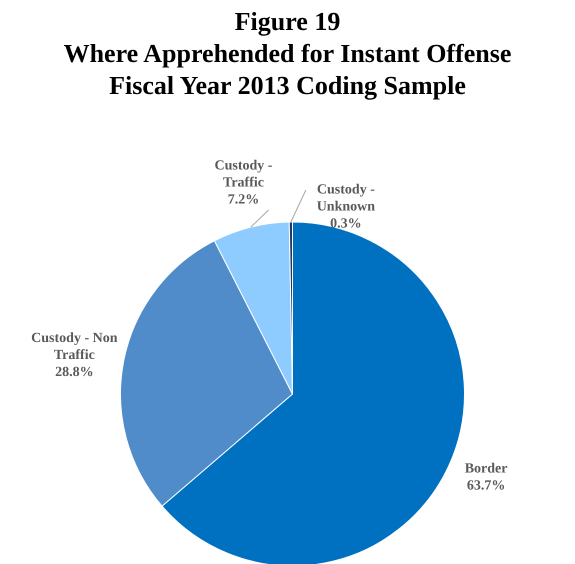  I want to click on chart-title: Figure 19 Where Apprehended for Instant Offense Fiscal Year 2013 Coding Sample, so click(288, 53).